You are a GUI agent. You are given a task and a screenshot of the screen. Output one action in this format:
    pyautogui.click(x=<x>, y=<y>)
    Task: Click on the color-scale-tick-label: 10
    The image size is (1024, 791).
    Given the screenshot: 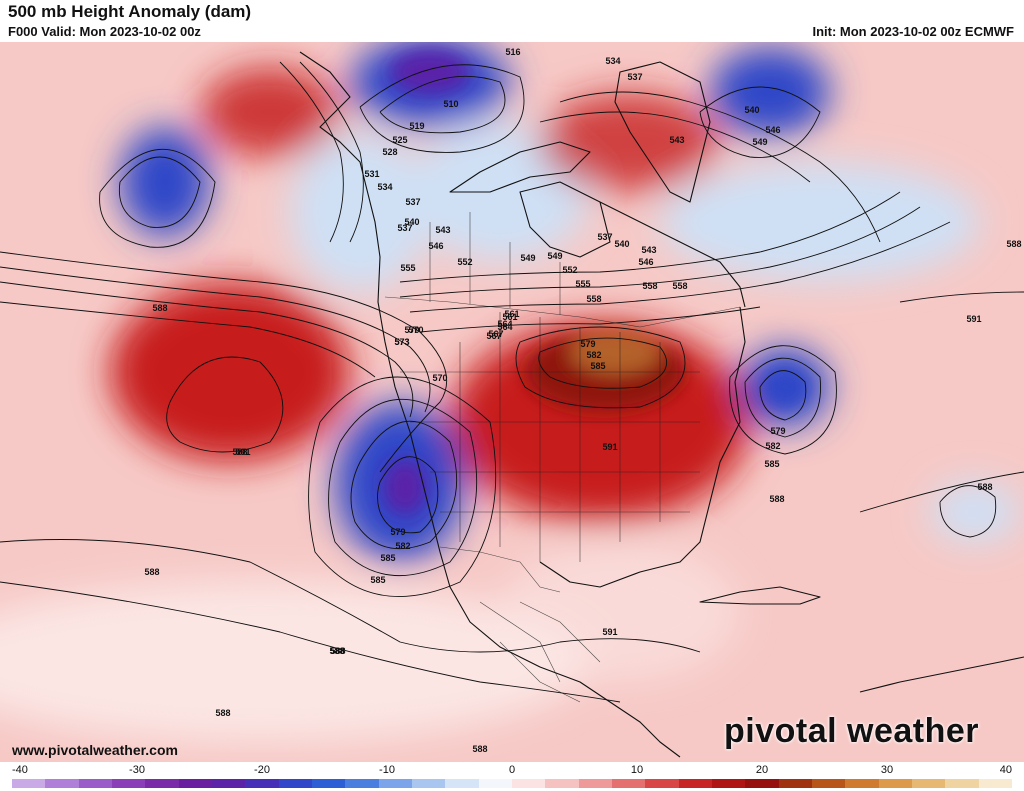 What is the action you would take?
    pyautogui.click(x=637, y=770)
    